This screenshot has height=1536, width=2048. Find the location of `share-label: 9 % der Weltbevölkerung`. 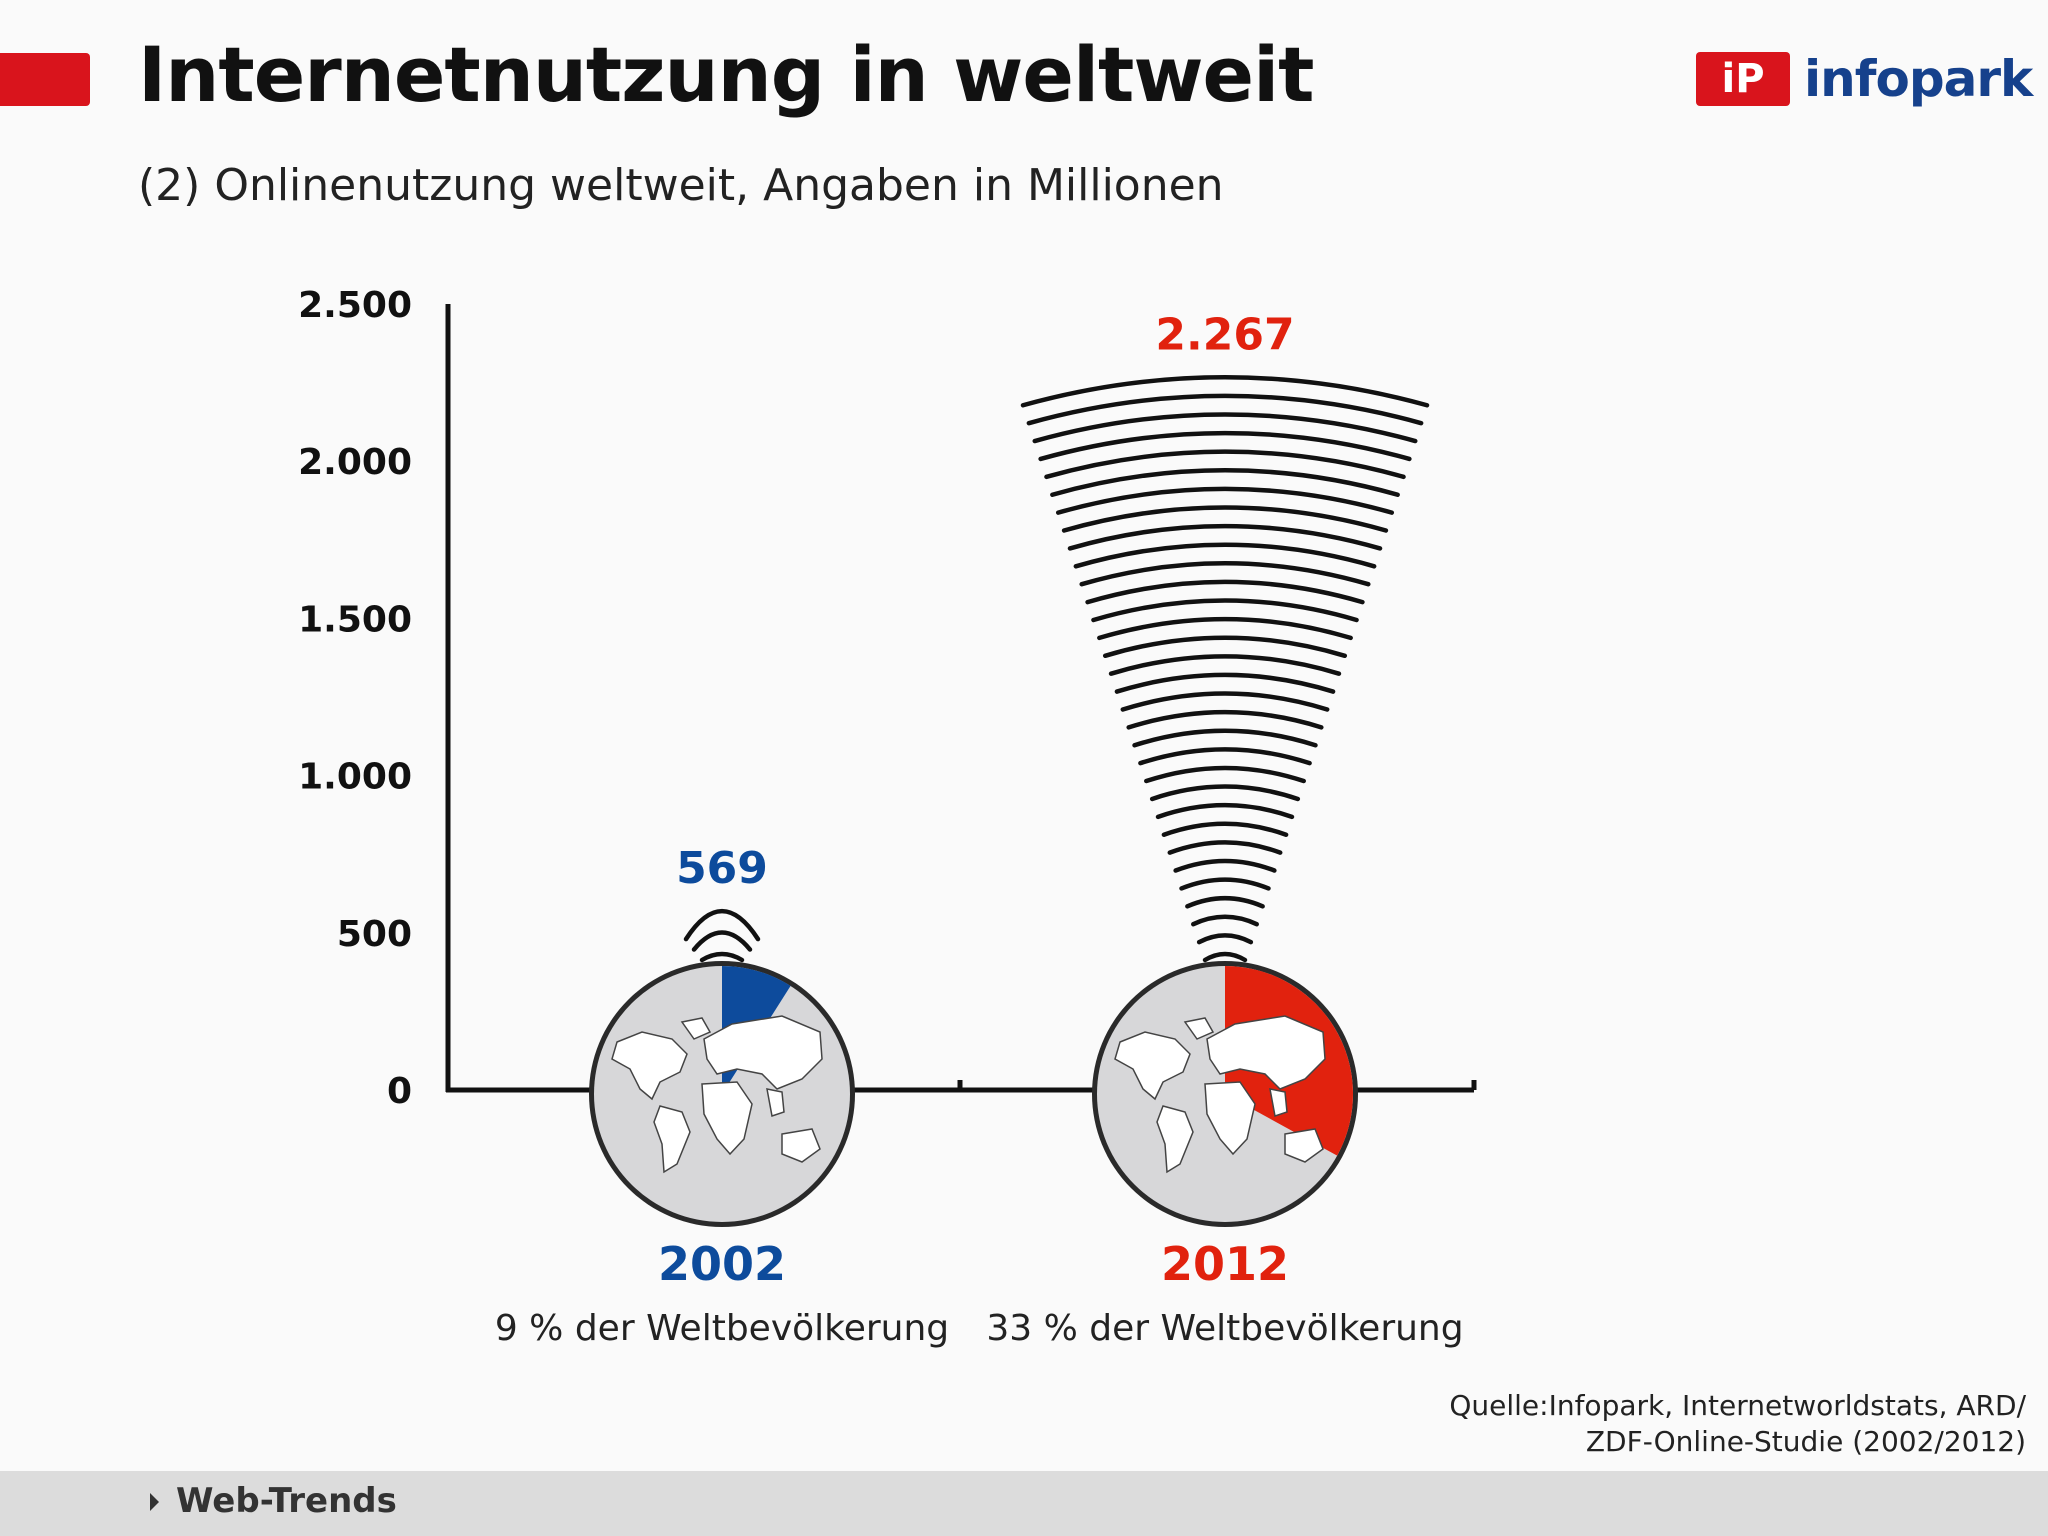

share-label: 9 % der Weltbevölkerung is located at coordinates (722, 1328).